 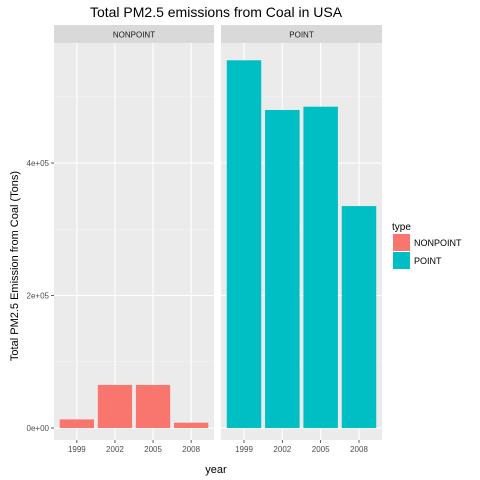 I want to click on chart-title: Total PM2.5 emissions from Coal in USA, so click(x=216, y=12).